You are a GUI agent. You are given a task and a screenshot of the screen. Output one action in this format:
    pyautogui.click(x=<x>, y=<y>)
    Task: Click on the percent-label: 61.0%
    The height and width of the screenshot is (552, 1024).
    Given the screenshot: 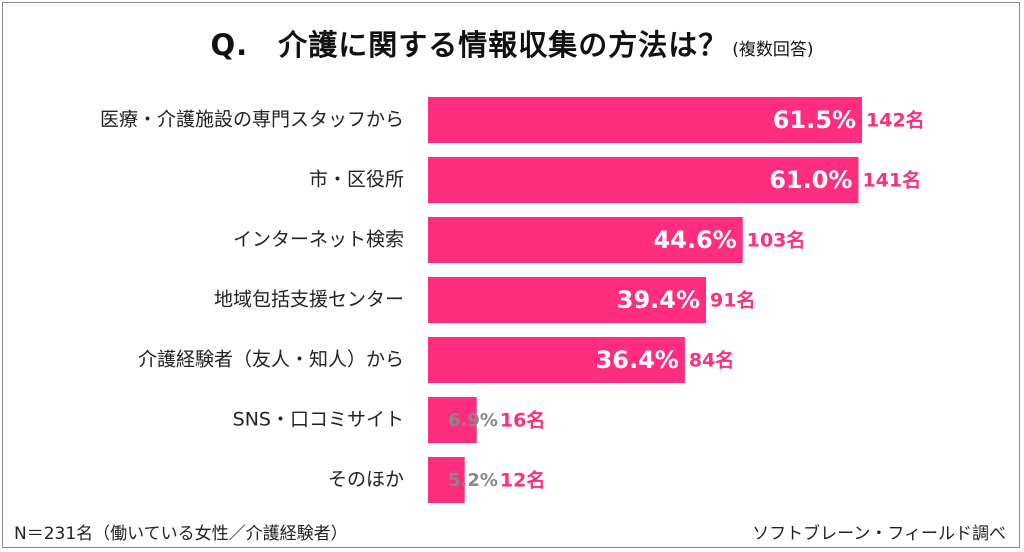 What is the action you would take?
    pyautogui.click(x=810, y=180)
    